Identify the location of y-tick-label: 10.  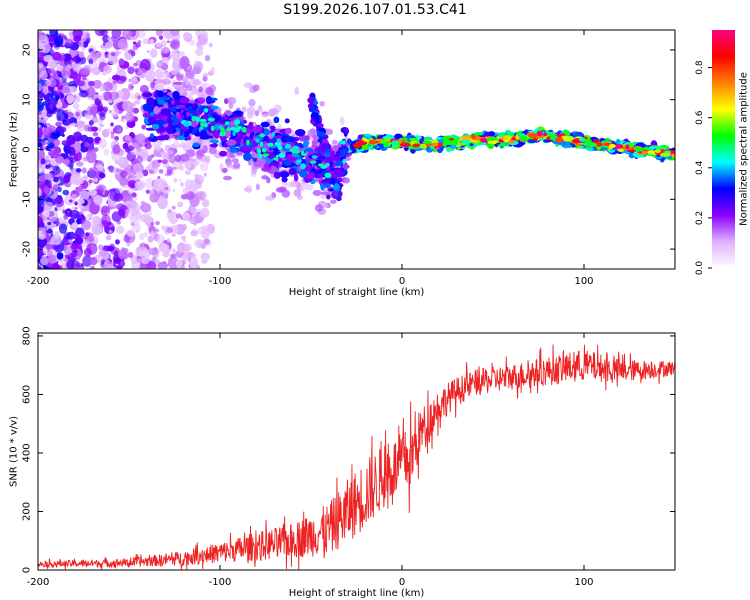
(27, 99).